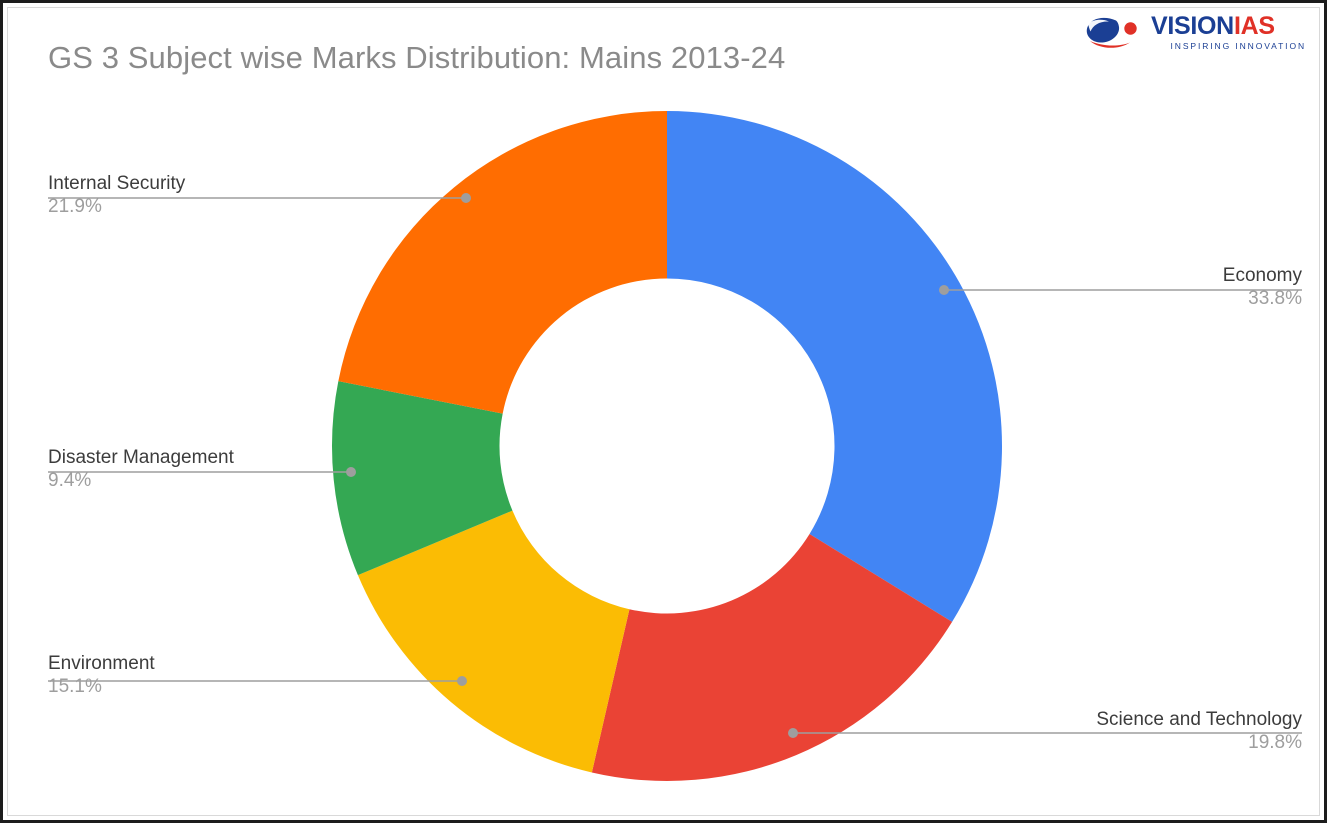 This screenshot has width=1327, height=823. Describe the element at coordinates (1111, 32) in the screenshot. I see `visionias-logo-mark` at that location.